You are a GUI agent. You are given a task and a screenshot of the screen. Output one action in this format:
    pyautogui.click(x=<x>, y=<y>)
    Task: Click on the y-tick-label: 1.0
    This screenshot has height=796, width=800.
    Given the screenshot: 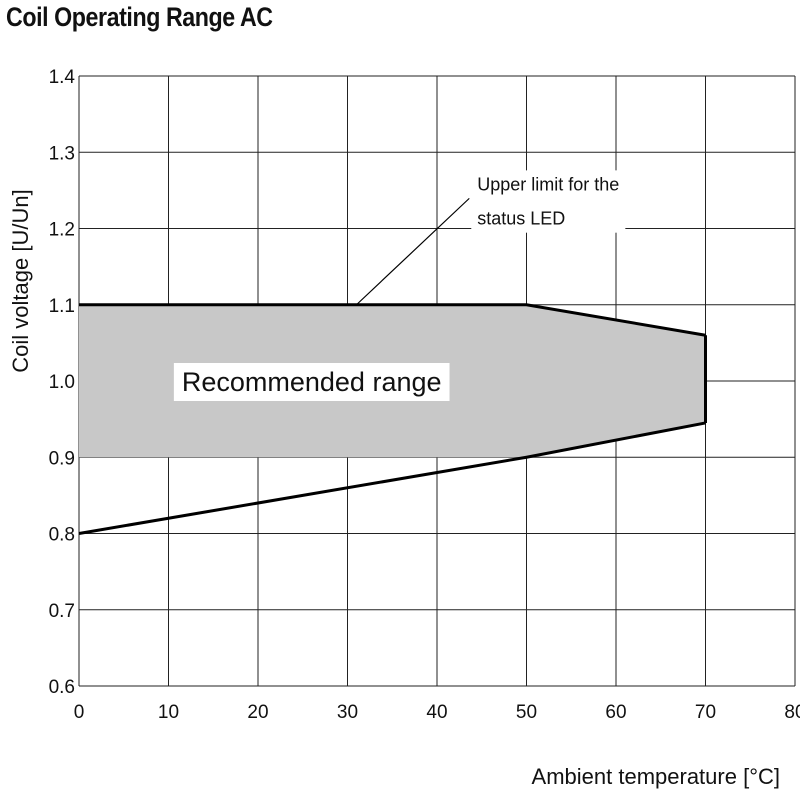 What is the action you would take?
    pyautogui.click(x=62, y=382)
    